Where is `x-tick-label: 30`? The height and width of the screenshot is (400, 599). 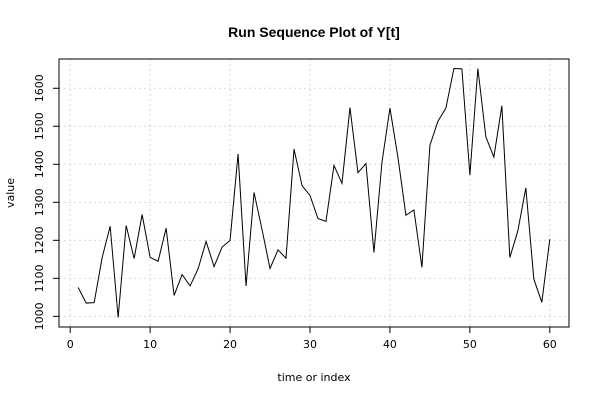
x-tick-label: 30 is located at coordinates (310, 344).